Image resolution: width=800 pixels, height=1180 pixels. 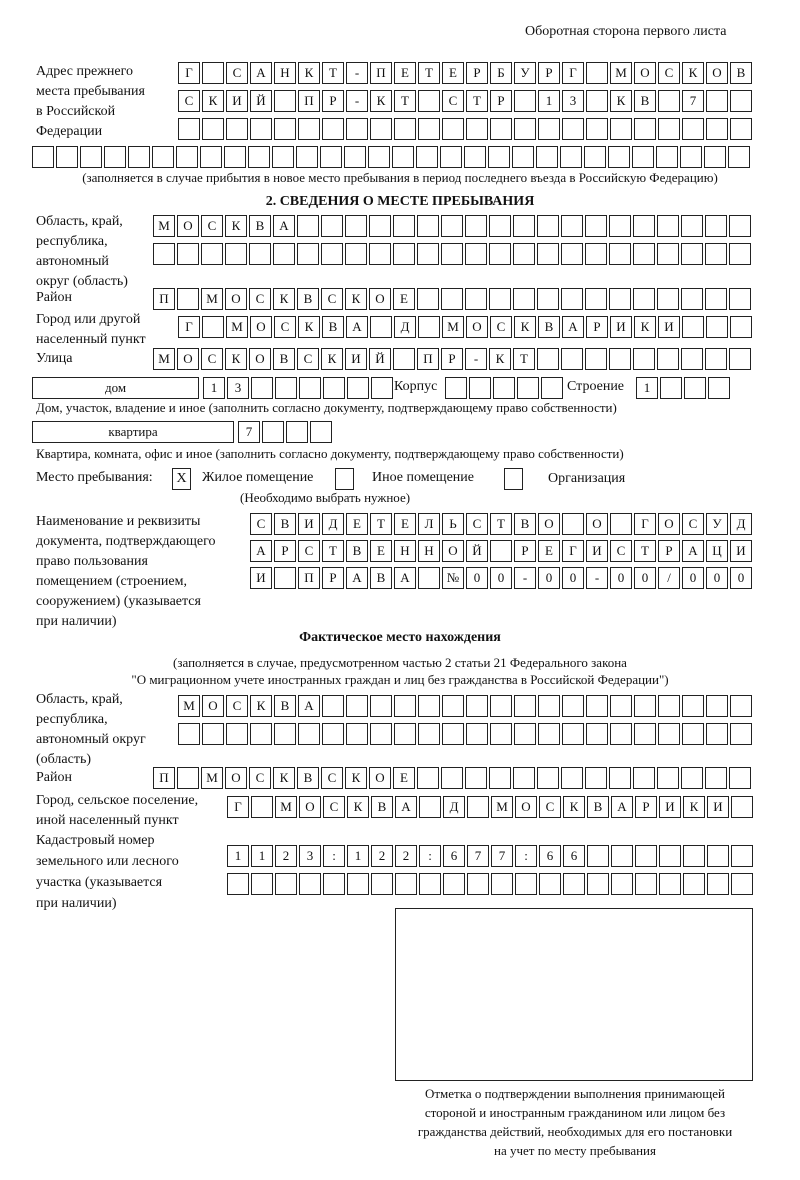 What do you see at coordinates (404, 778) in the screenshot?
I see `char-box: Е` at bounding box center [404, 778].